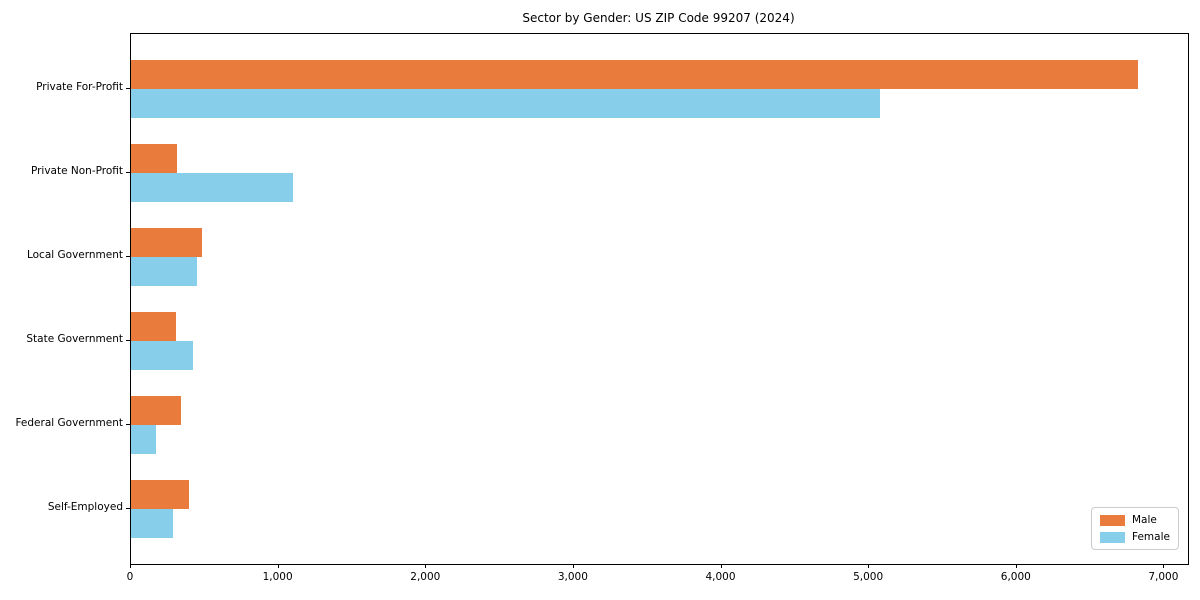 Image resolution: width=1200 pixels, height=600 pixels. I want to click on x-tick-label: 5,000, so click(868, 577).